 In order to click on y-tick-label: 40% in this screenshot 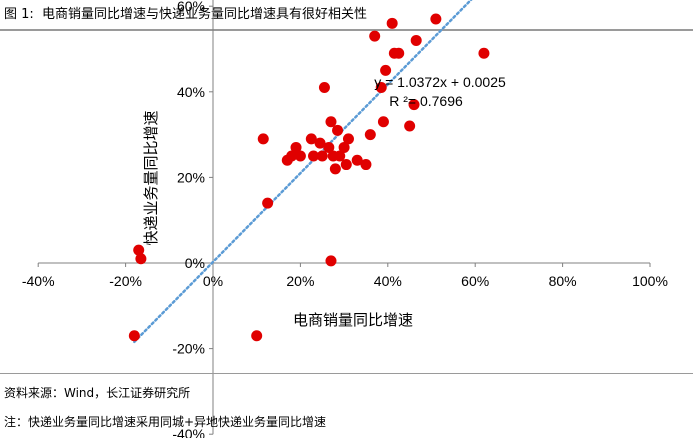, I will do `click(191, 92)`.